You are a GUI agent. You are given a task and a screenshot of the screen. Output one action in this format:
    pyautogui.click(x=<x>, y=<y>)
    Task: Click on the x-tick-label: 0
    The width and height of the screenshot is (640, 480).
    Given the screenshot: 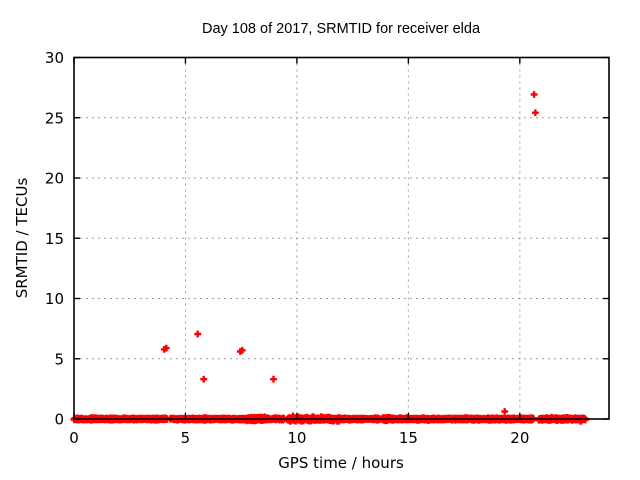 What is the action you would take?
    pyautogui.click(x=74, y=438)
    